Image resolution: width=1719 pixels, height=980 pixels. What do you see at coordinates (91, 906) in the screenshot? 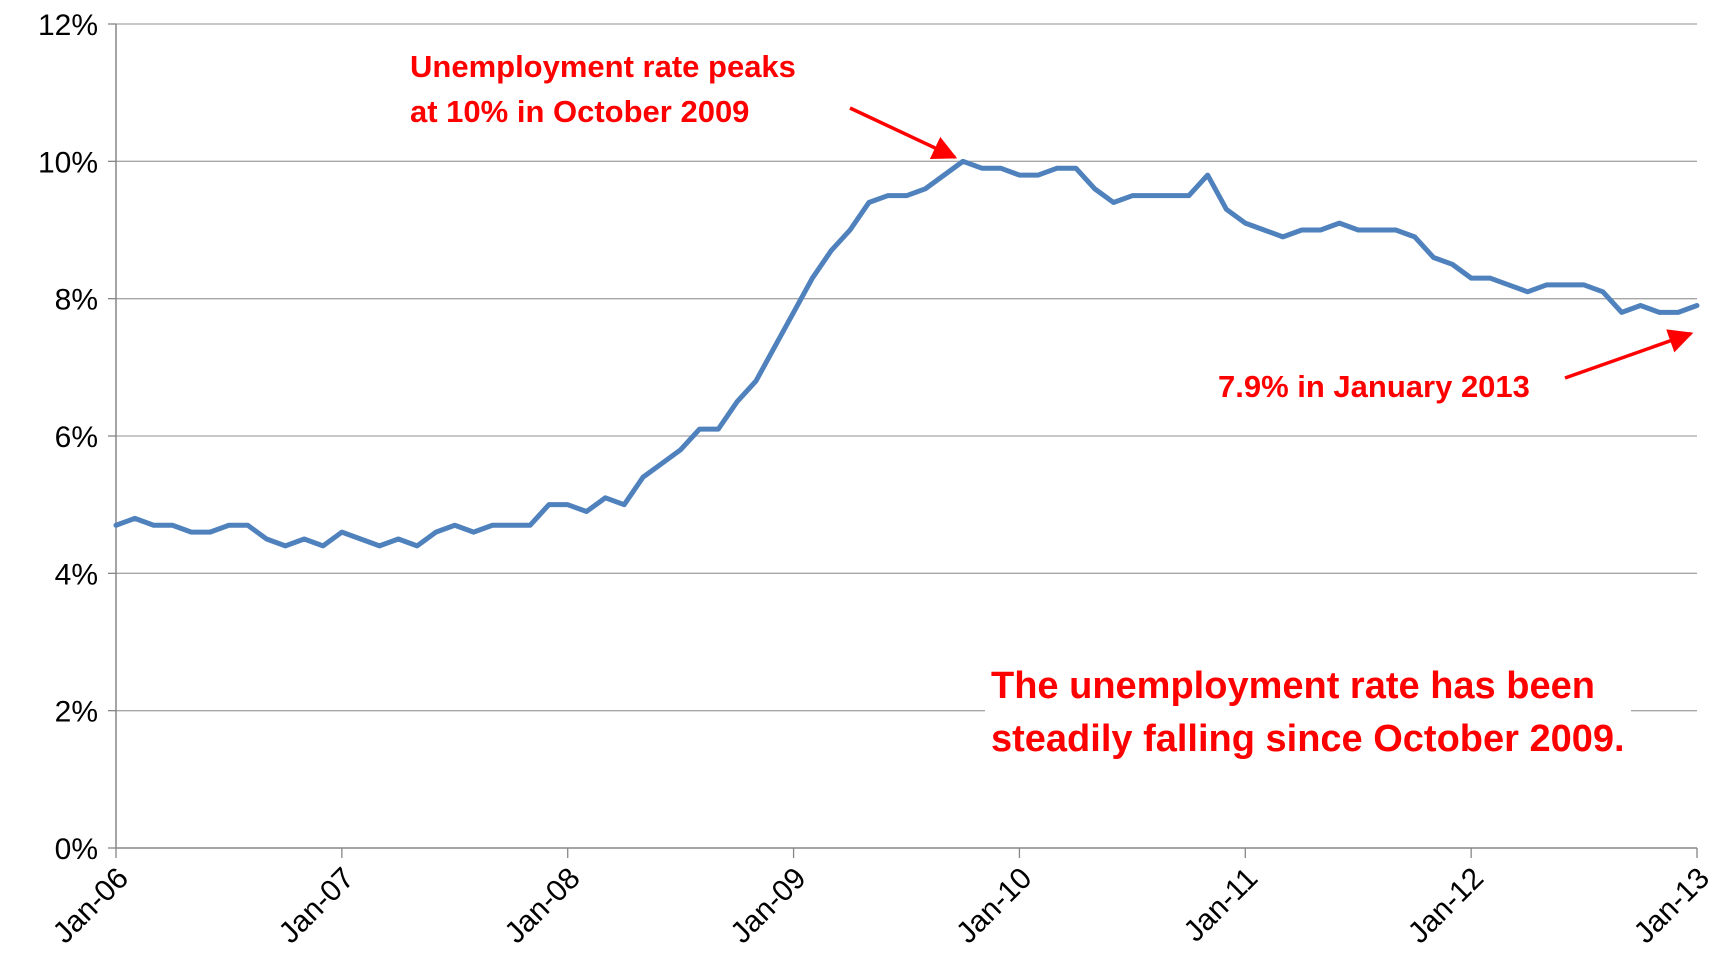
I see `x-tick-label: Jan-06` at bounding box center [91, 906].